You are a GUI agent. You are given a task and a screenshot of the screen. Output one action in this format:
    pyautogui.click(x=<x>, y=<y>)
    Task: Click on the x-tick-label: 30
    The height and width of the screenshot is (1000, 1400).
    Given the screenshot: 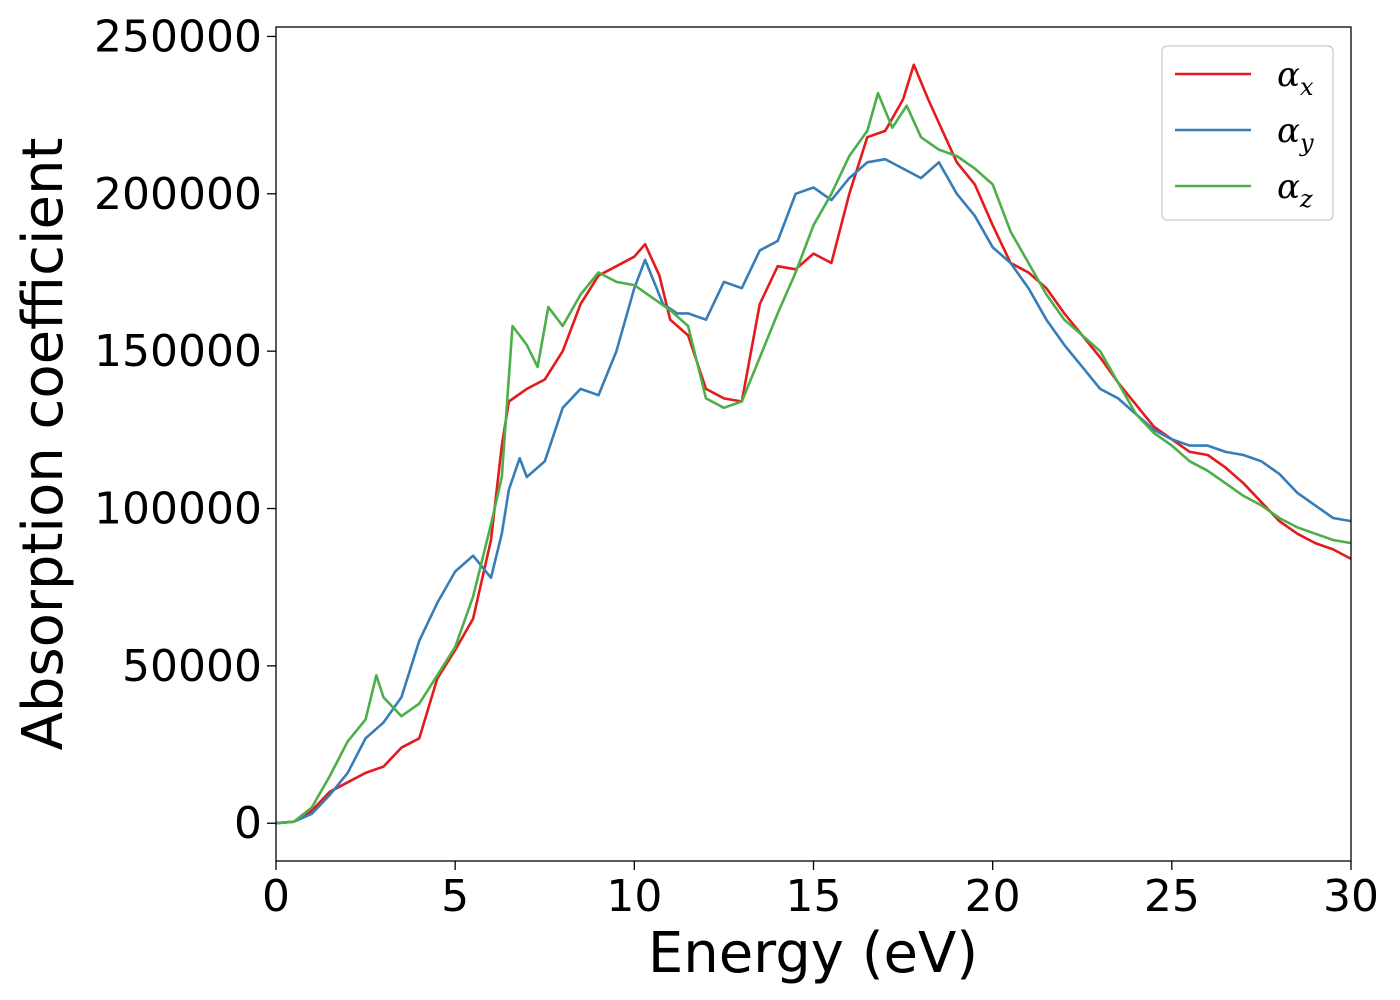 What is the action you would take?
    pyautogui.click(x=1351, y=896)
    